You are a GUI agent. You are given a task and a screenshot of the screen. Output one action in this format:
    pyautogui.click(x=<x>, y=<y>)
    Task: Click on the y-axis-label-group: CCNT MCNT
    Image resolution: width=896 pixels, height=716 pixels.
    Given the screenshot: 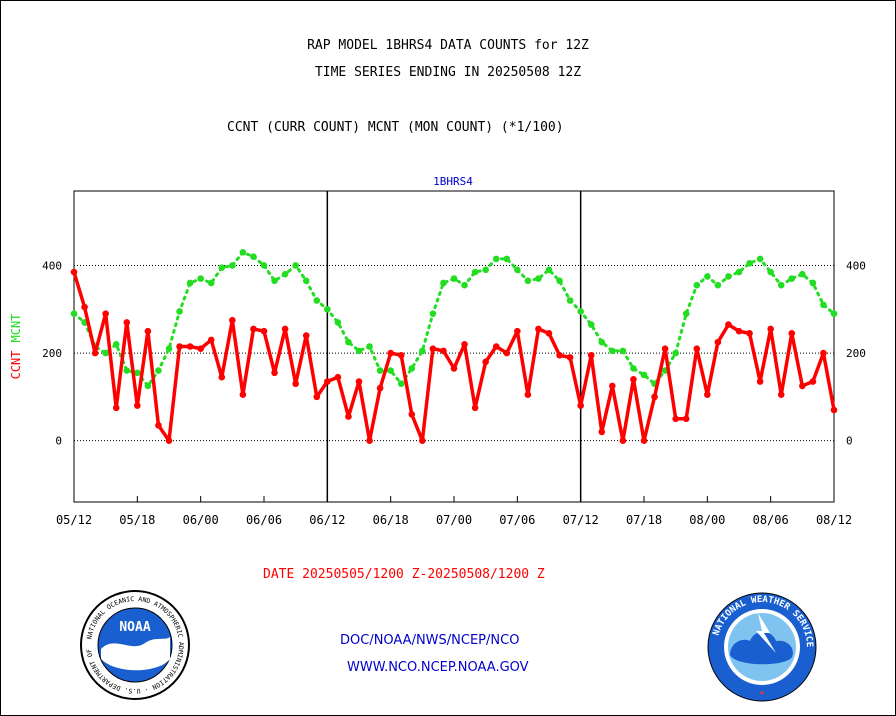 What is the action you would take?
    pyautogui.click(x=16, y=347)
    